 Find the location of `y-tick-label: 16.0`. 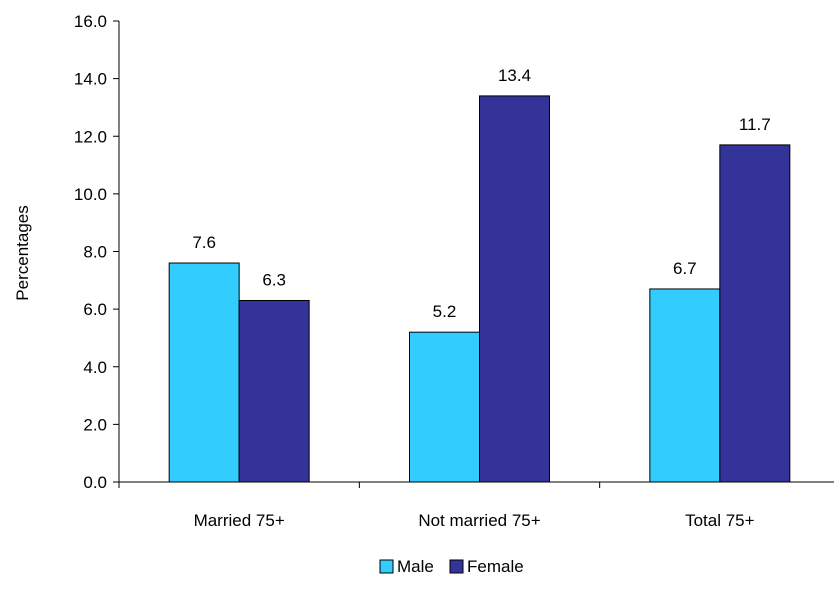

y-tick-label: 16.0 is located at coordinates (90, 21).